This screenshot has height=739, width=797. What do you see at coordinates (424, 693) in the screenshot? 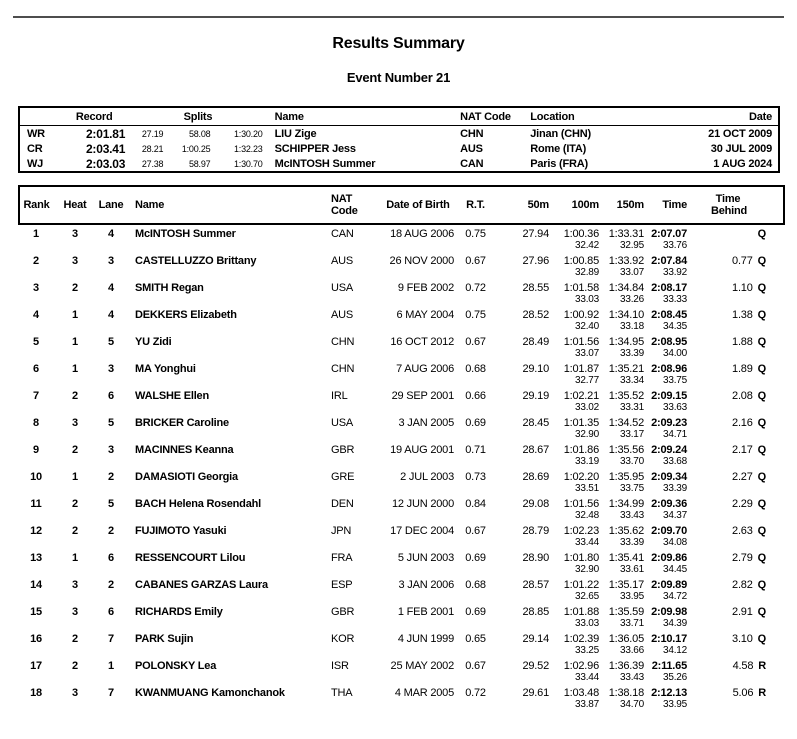
I see `date-of-birth-cell: 4 MAR 2005` at bounding box center [424, 693].